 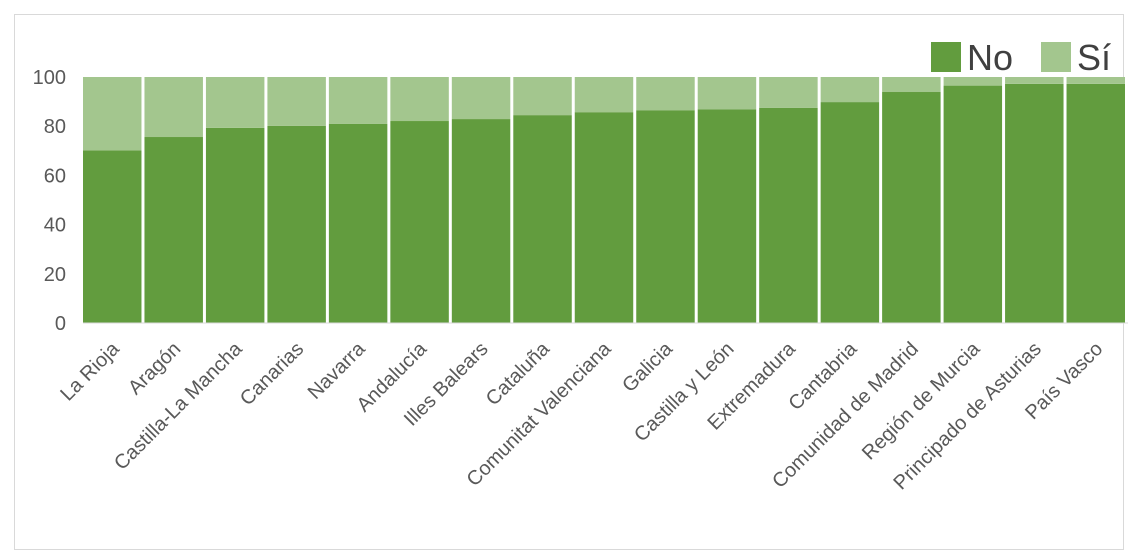 What do you see at coordinates (112, 114) in the screenshot?
I see `bar-si-la-rioja` at bounding box center [112, 114].